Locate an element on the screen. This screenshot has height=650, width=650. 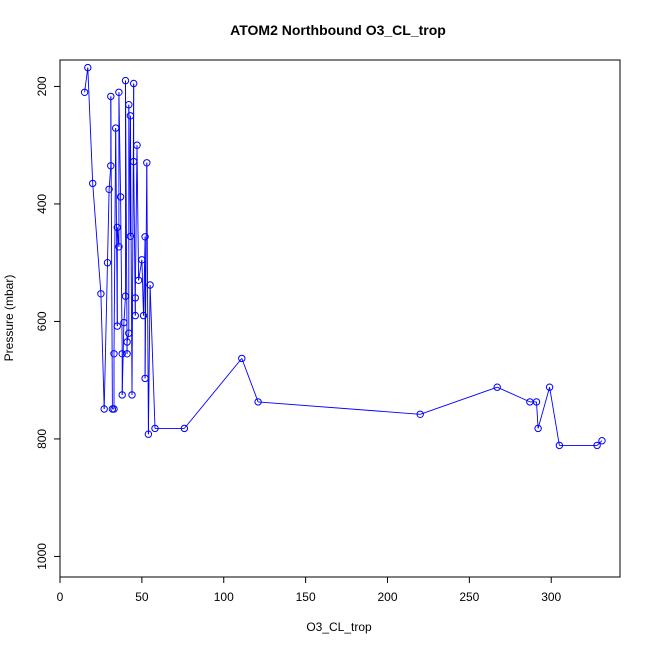
x-tick-label: 0 is located at coordinates (60, 597).